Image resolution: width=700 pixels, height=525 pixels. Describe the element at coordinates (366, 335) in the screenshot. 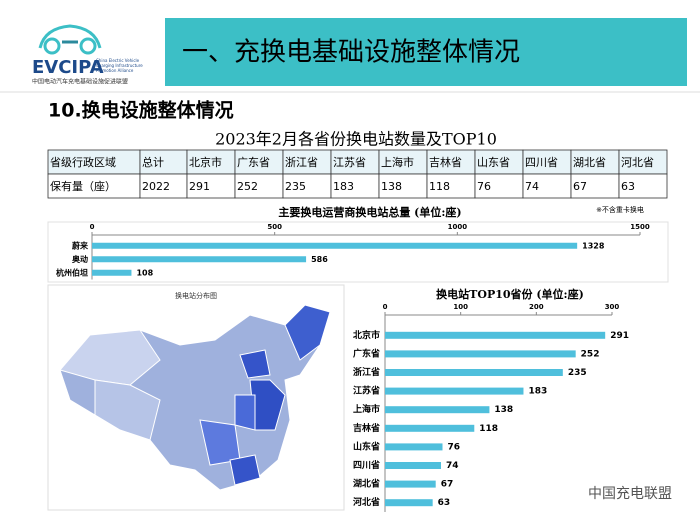

I see `category-label: 北京市` at that location.